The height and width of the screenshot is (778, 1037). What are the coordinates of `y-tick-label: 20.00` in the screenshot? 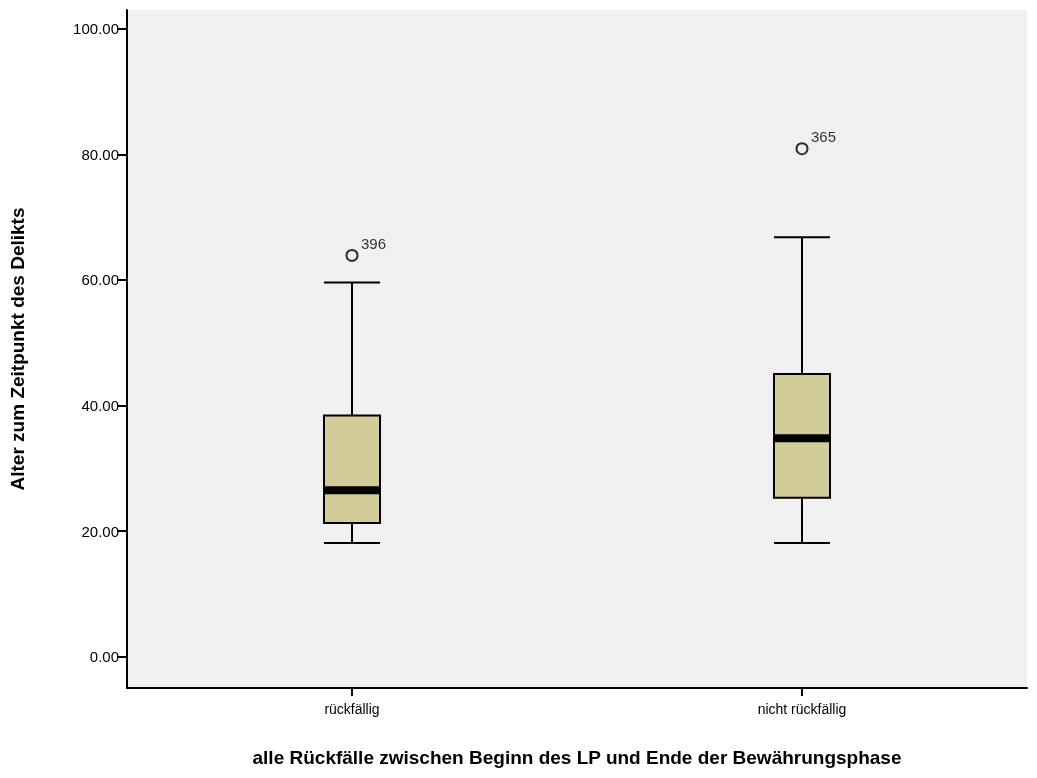 It's located at (100, 531).